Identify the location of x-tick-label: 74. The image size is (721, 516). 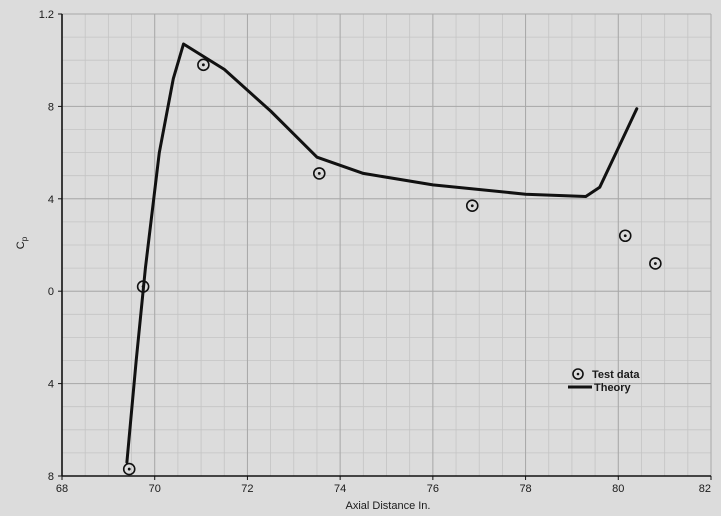
(340, 489).